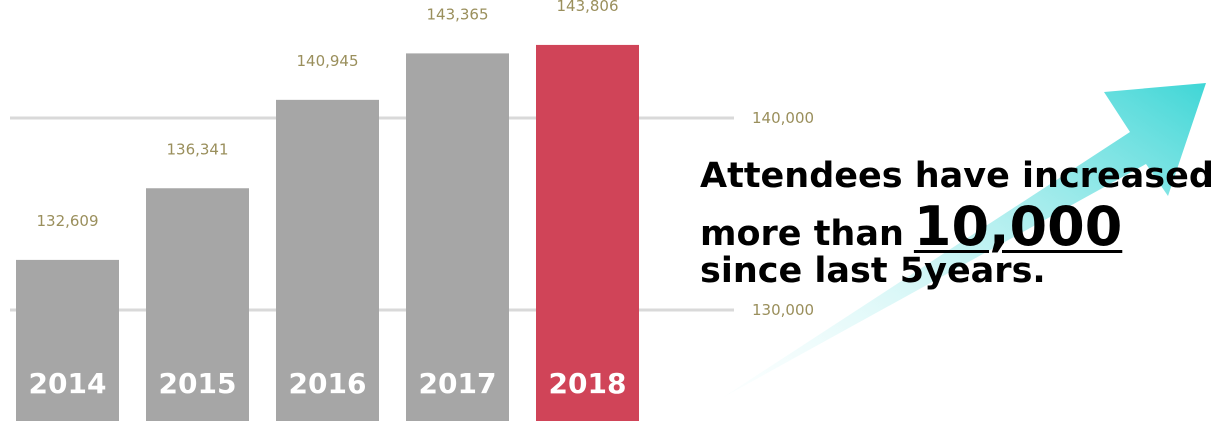  Describe the element at coordinates (783, 310) in the screenshot. I see `y-tick-label: 130,000` at that location.